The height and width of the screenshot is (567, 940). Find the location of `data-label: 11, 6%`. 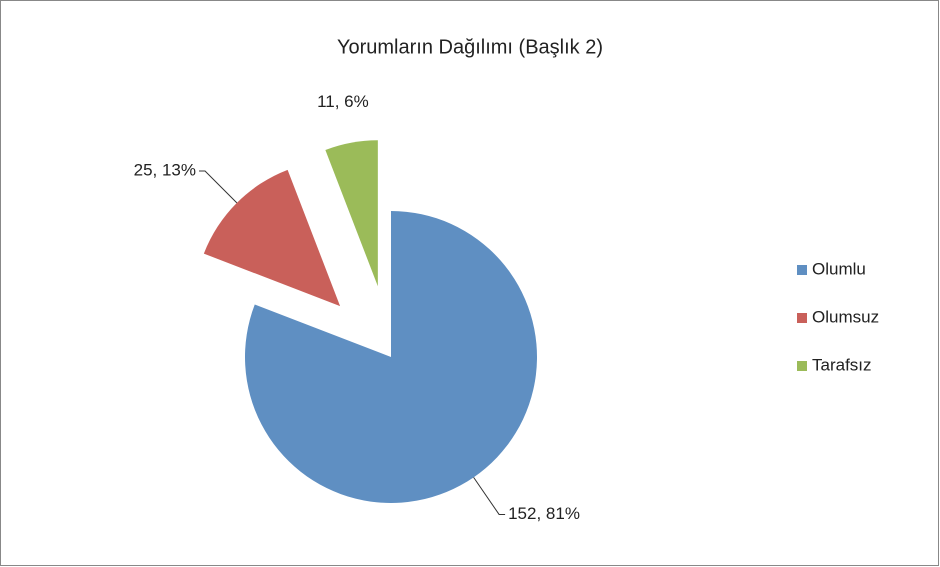

data-label: 11, 6% is located at coordinates (343, 101).